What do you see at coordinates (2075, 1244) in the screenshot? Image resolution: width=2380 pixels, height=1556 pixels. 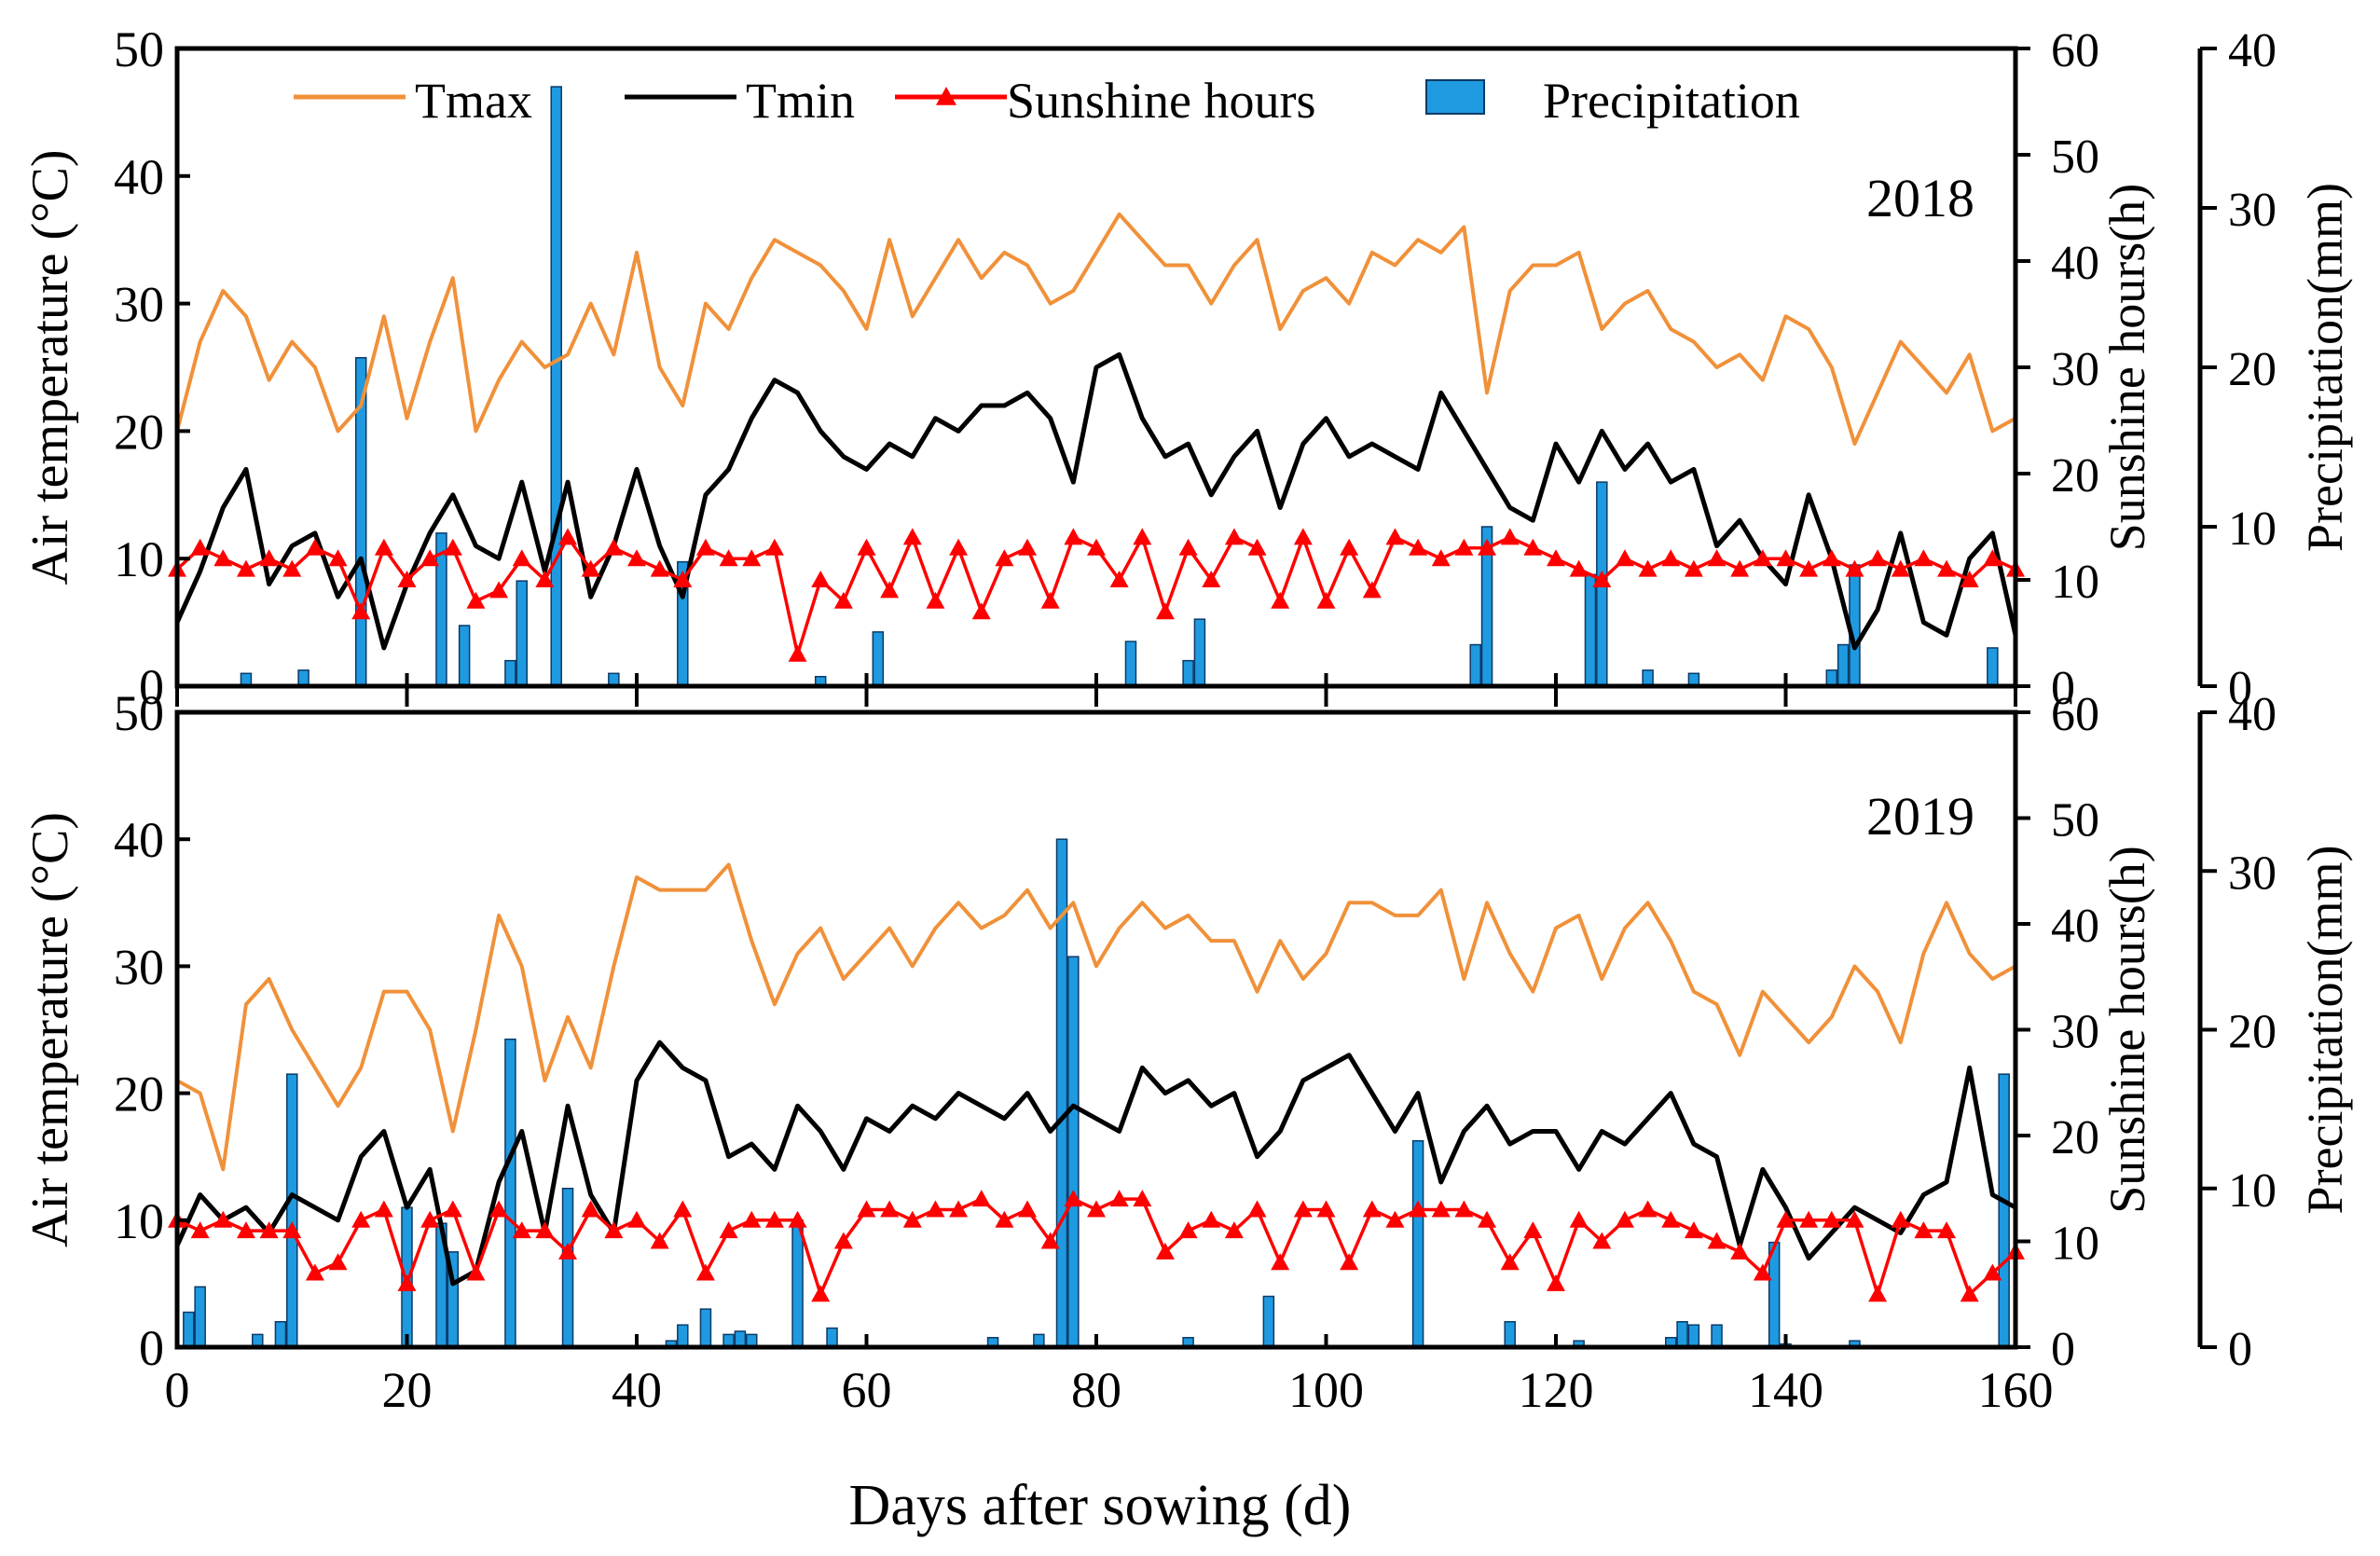 I see `sunshine-tick-label: 10` at bounding box center [2075, 1244].